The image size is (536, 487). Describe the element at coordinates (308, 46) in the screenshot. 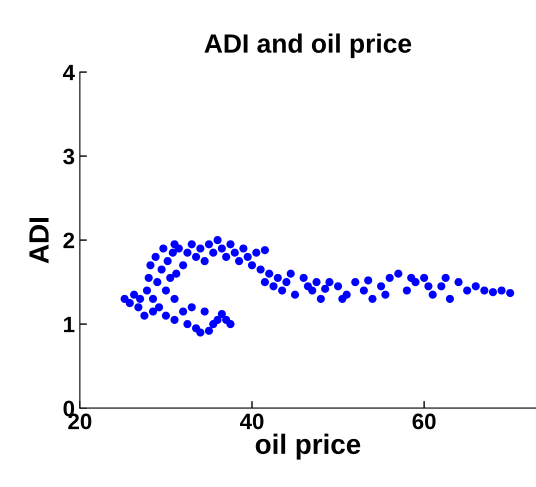

I see `chart-title: ADI and oil price` at that location.